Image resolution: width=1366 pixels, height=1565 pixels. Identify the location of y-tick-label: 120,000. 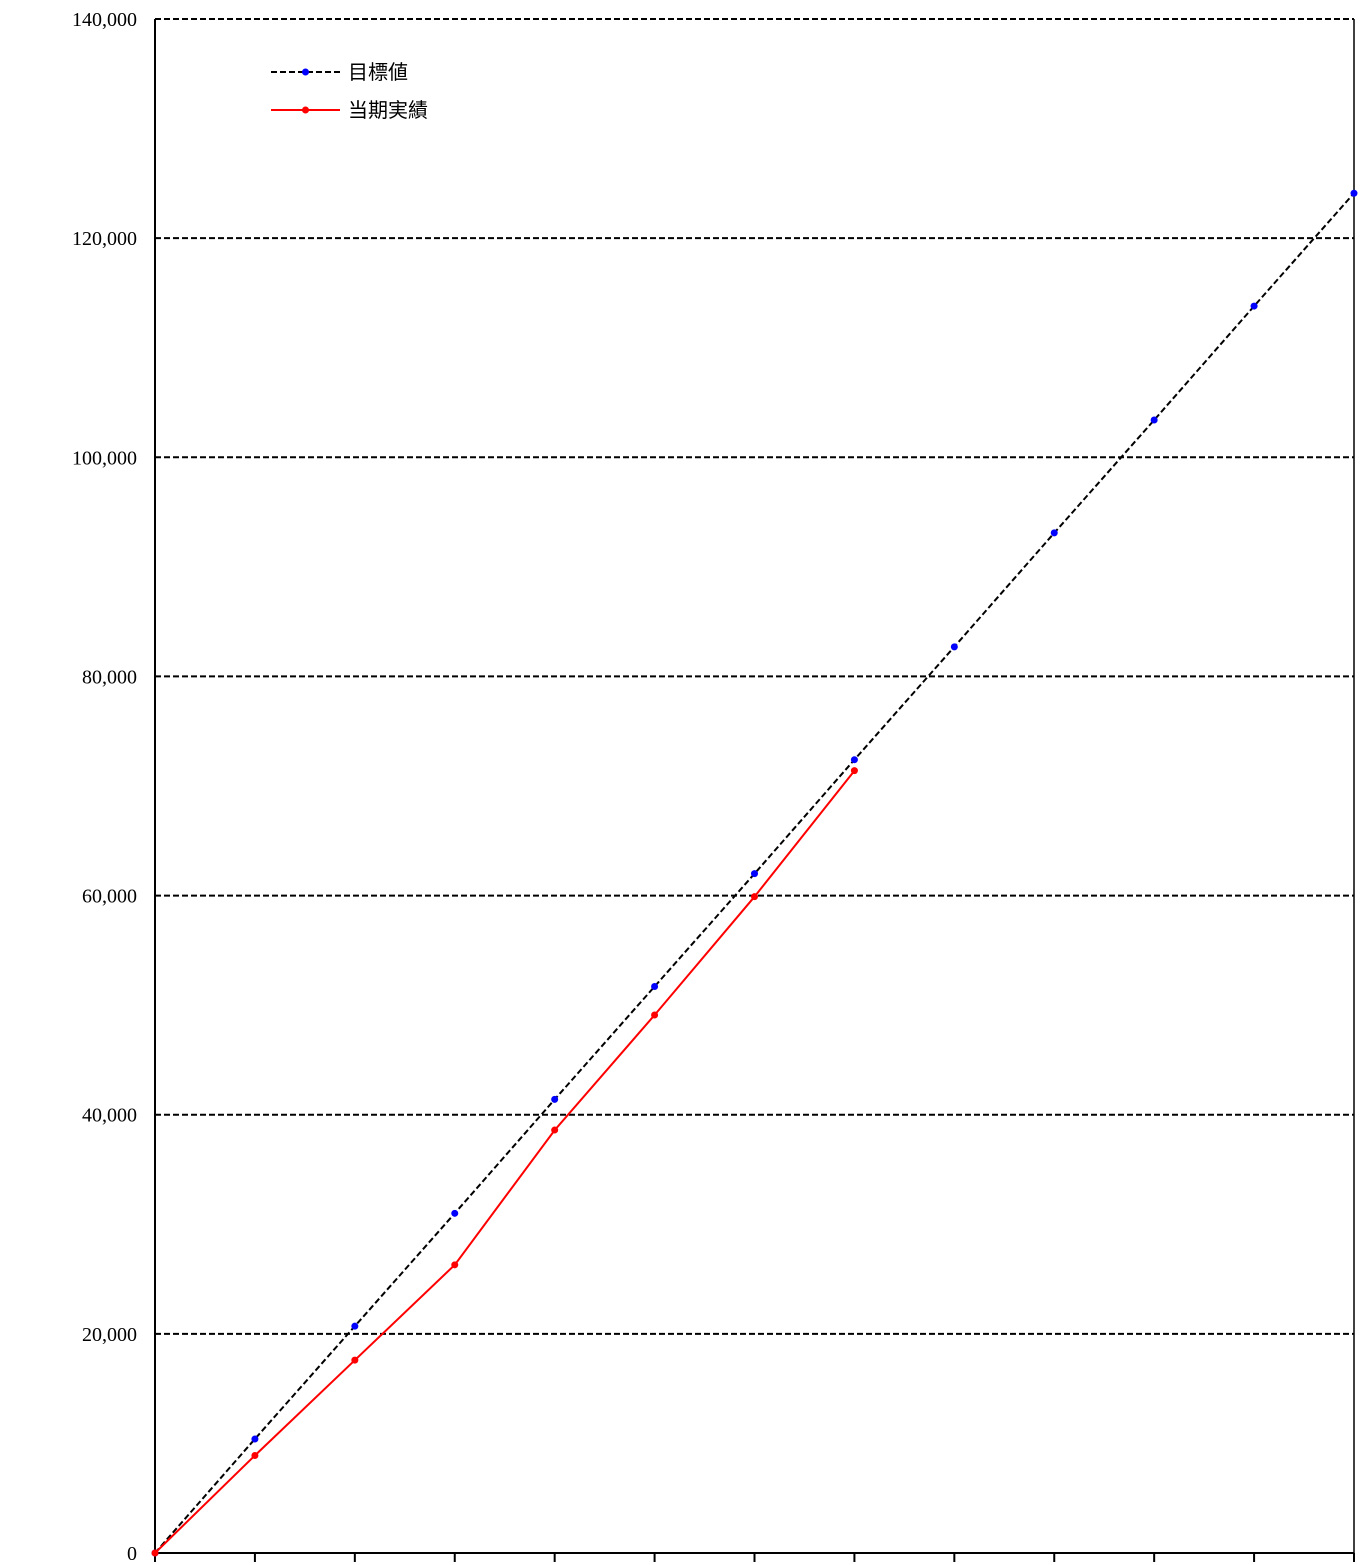
(104, 239).